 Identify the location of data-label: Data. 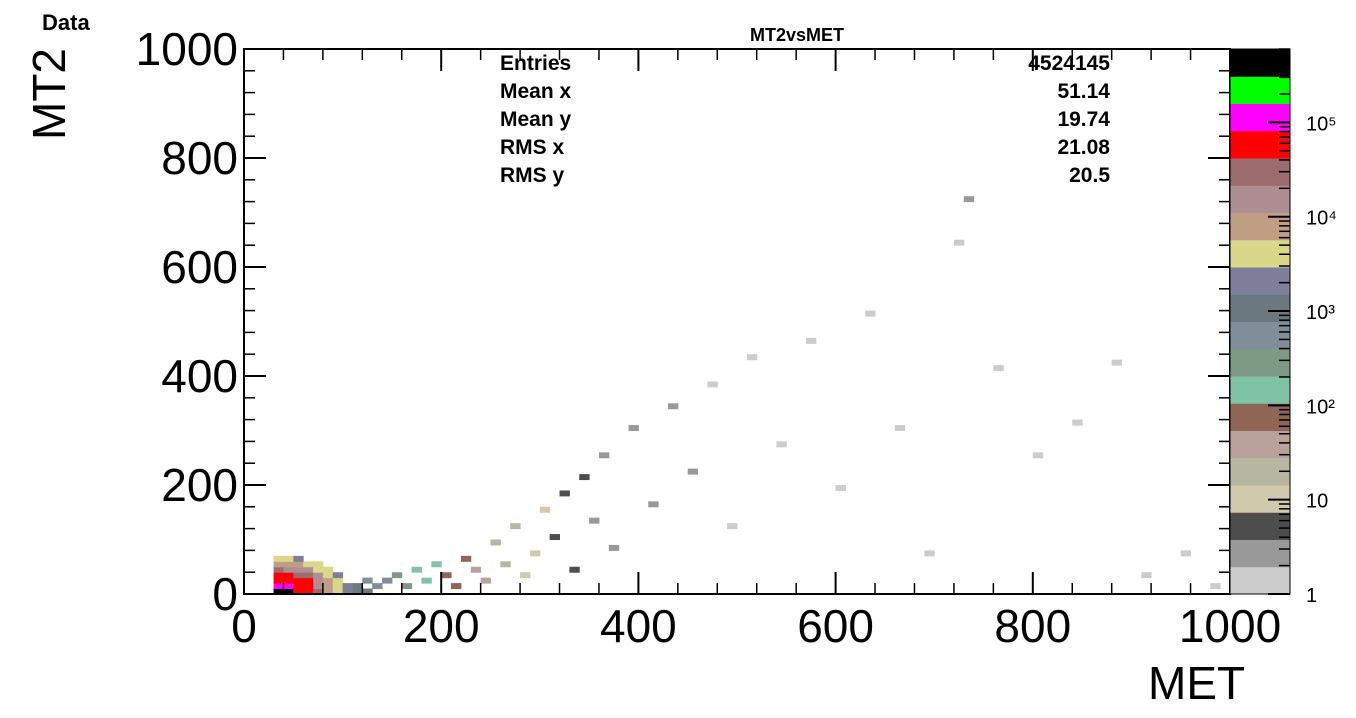
(66, 22).